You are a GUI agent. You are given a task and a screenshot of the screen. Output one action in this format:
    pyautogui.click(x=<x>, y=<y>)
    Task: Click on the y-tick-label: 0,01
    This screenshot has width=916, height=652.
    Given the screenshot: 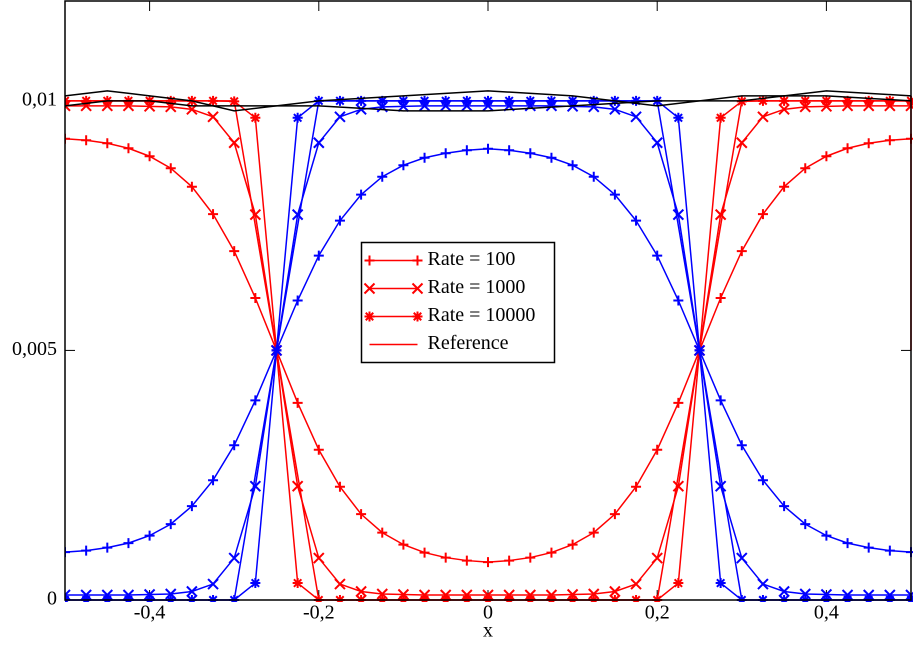 What is the action you would take?
    pyautogui.click(x=39, y=99)
    